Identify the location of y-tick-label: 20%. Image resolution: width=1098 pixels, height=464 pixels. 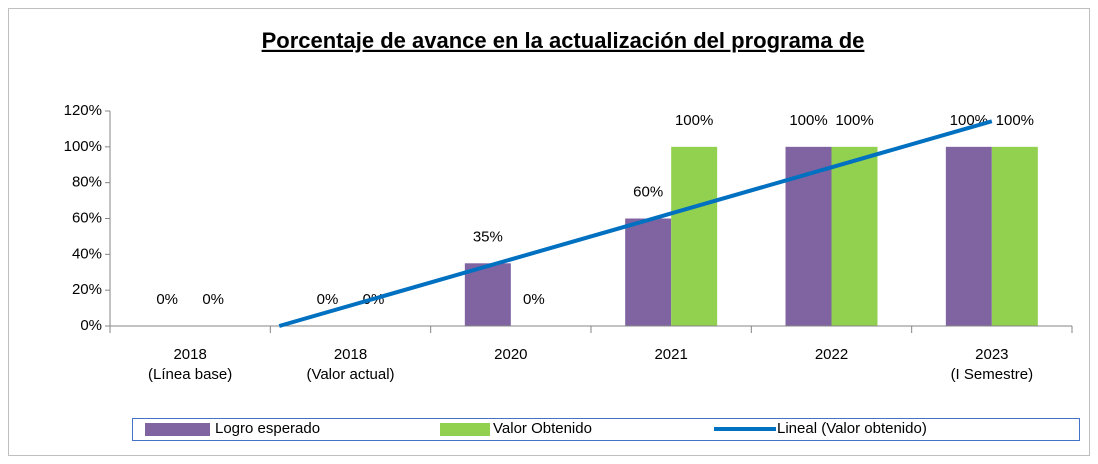
(87, 289).